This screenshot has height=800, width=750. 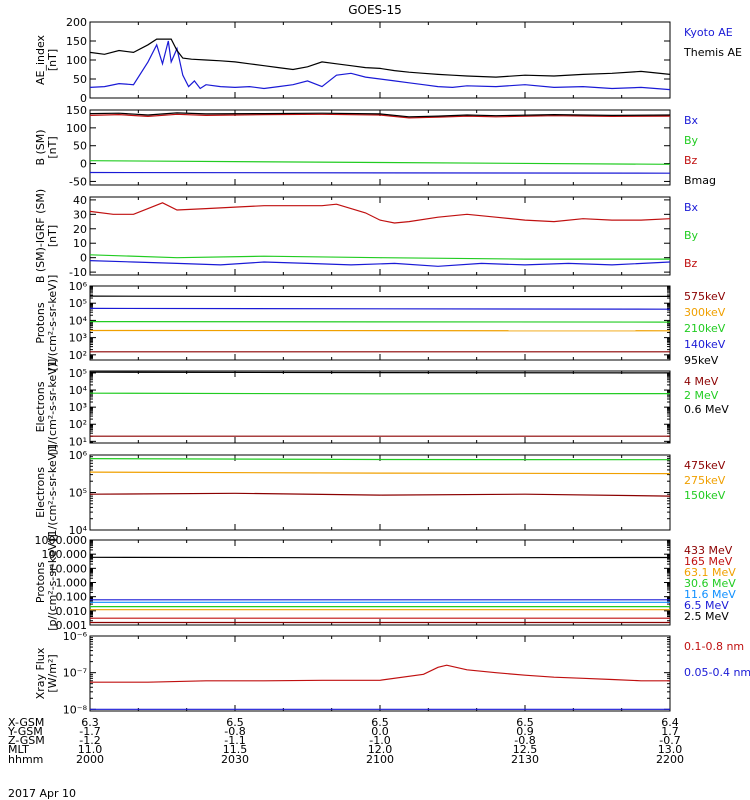 I want to click on series-kyoto-ae, so click(x=380, y=65).